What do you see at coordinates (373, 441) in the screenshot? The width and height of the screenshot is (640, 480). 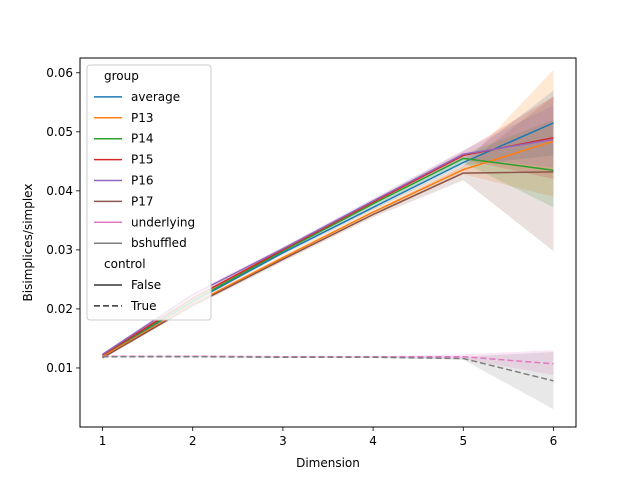 I see `x-tick-label: 4` at bounding box center [373, 441].